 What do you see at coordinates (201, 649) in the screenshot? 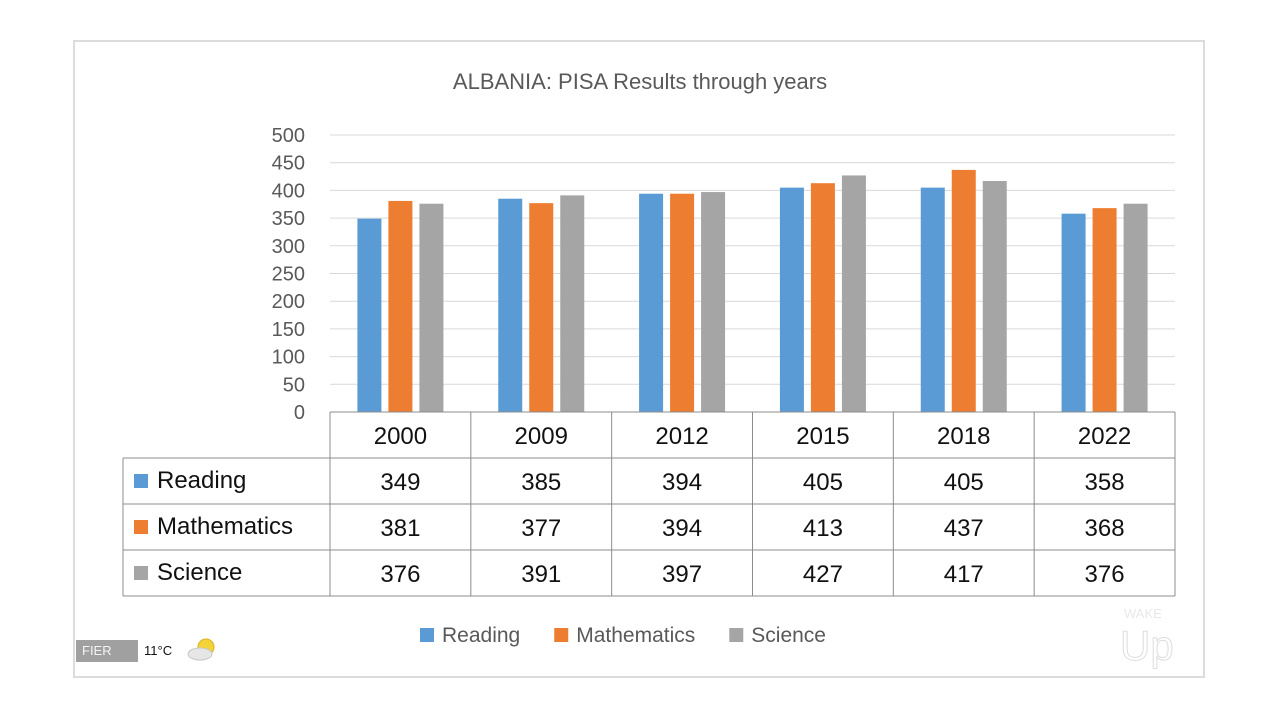
I see `partly-cloudy-icon` at bounding box center [201, 649].